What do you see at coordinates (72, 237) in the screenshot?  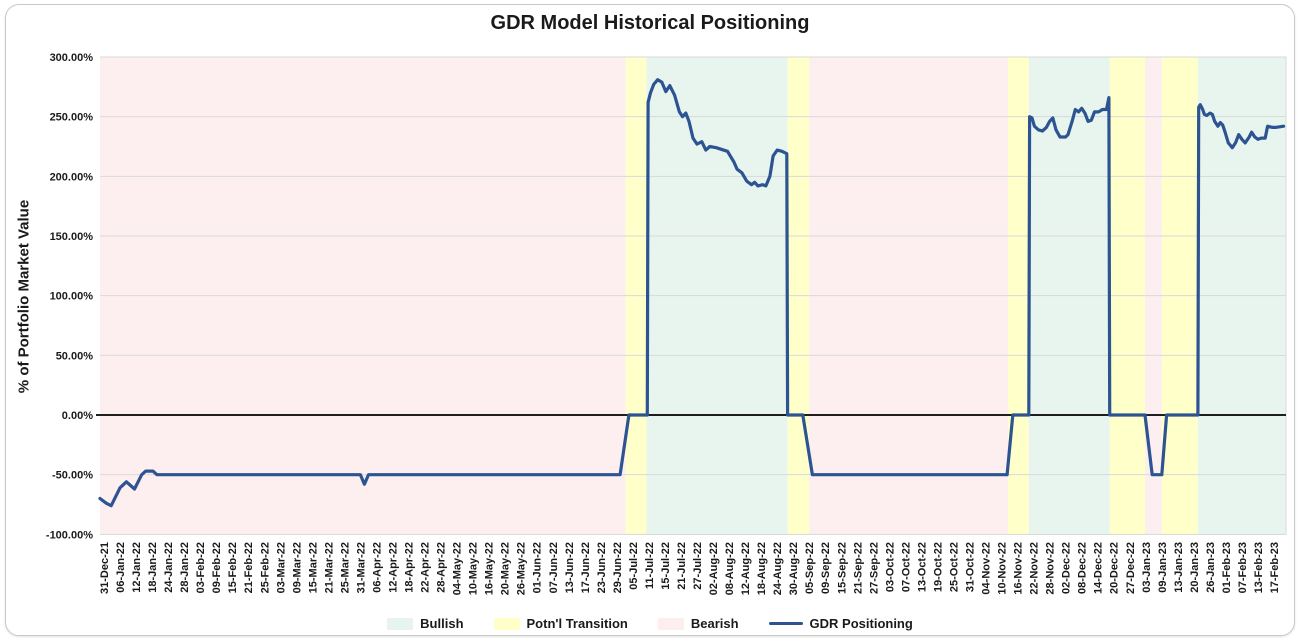 I see `y-tick-label: 150.00%` at bounding box center [72, 237].